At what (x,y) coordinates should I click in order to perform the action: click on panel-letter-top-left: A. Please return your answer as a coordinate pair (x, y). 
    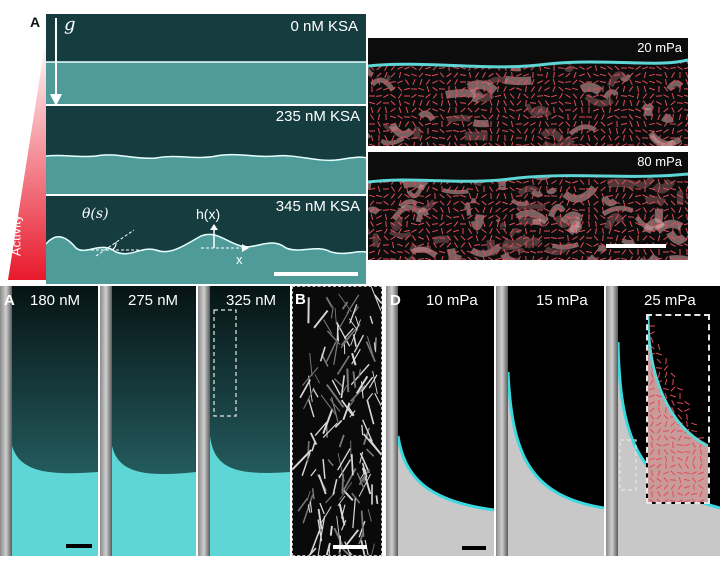
    Looking at the image, I should click on (35, 22).